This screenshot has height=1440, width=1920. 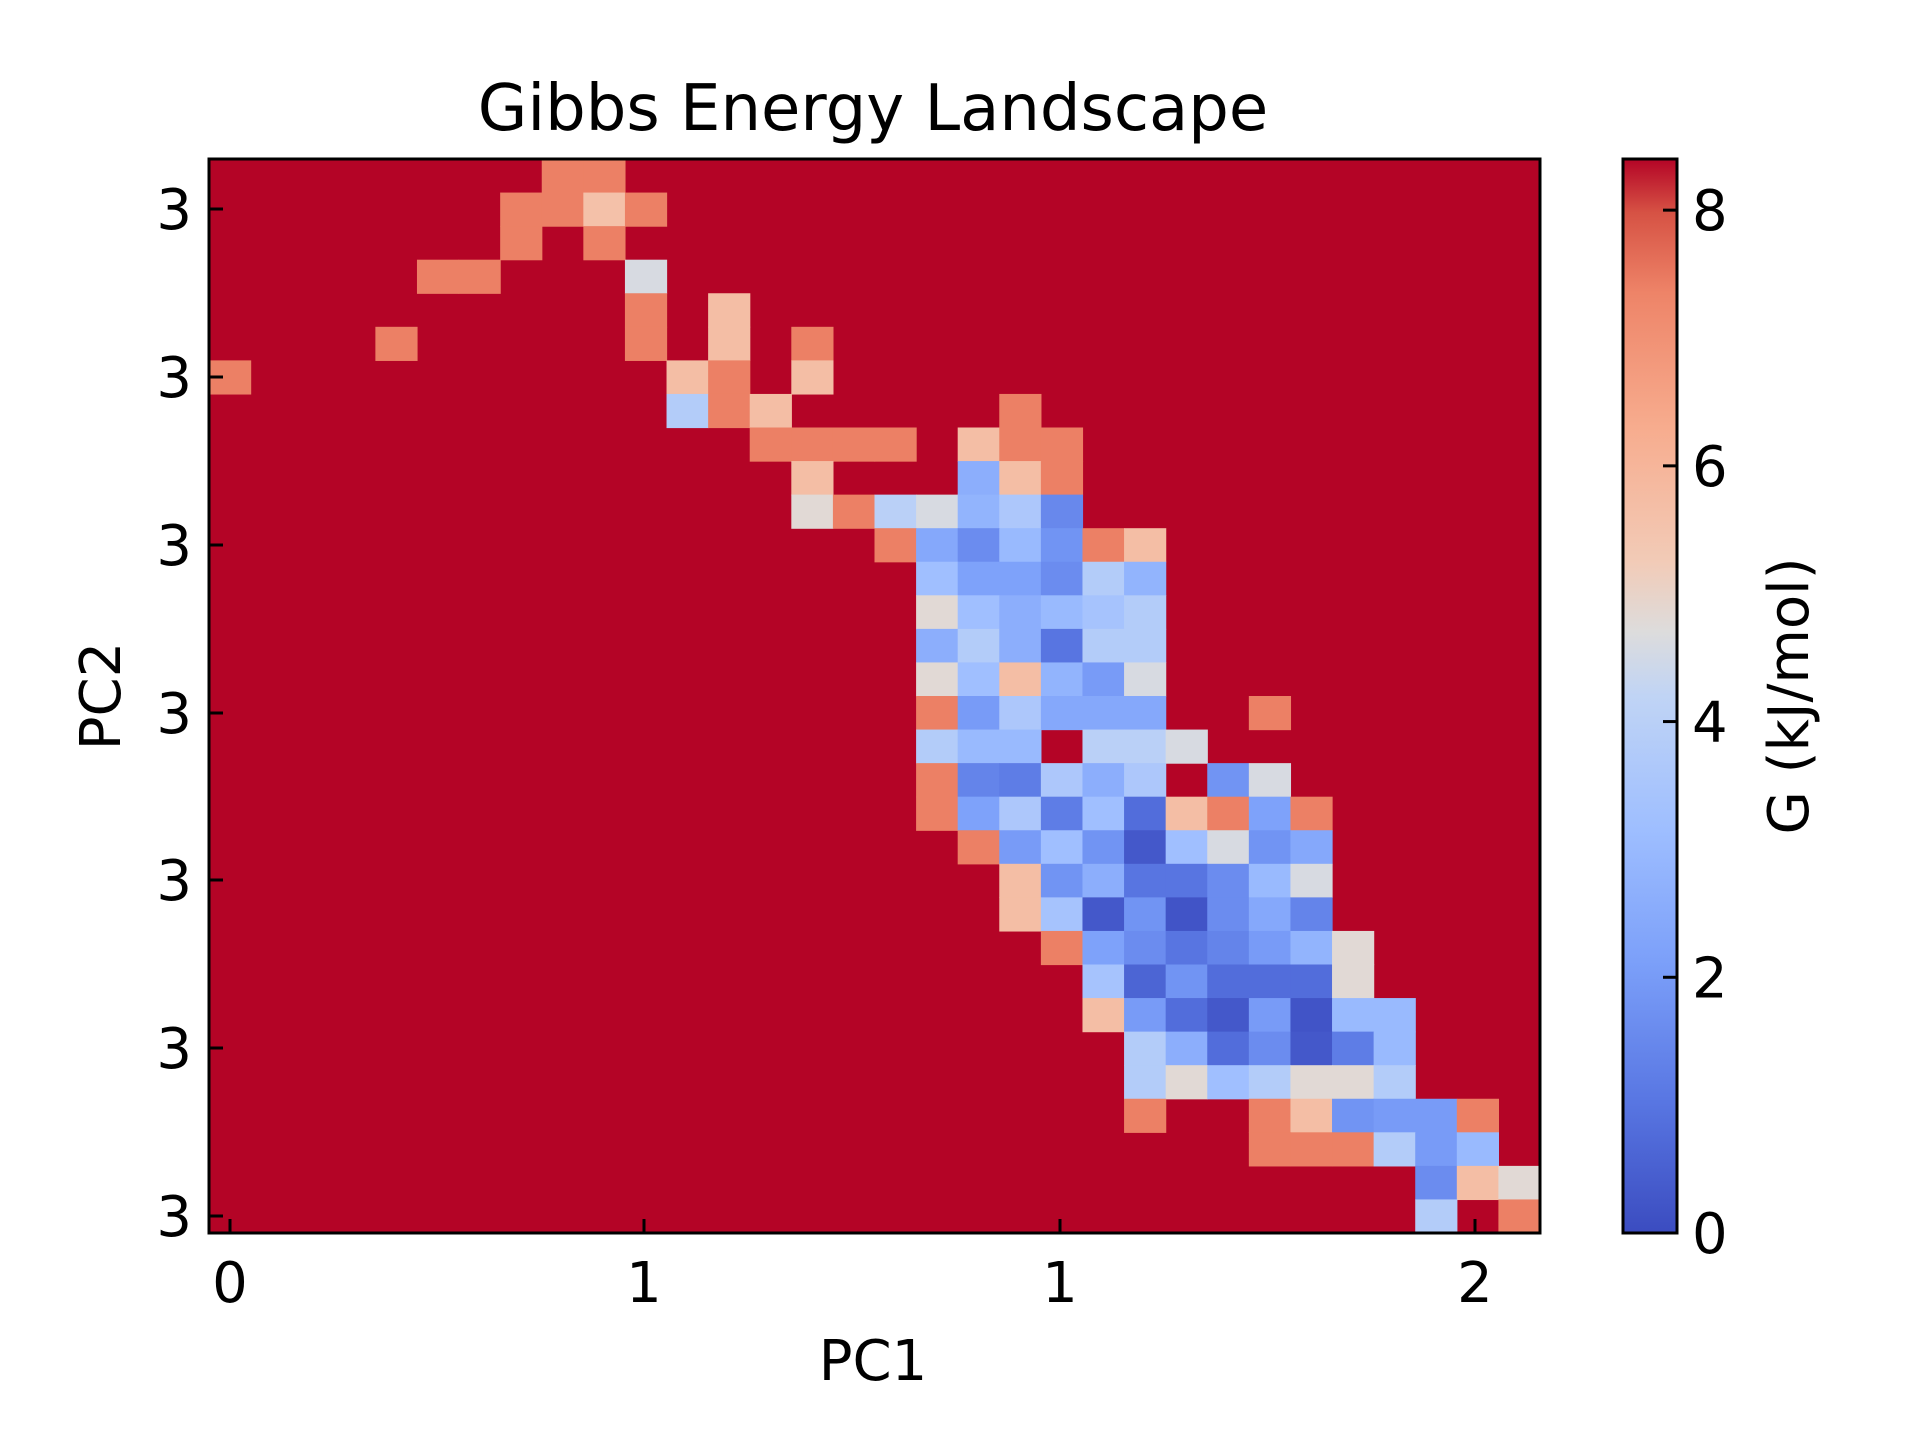 What do you see at coordinates (230, 1283) in the screenshot?
I see `x-tick-label: 0` at bounding box center [230, 1283].